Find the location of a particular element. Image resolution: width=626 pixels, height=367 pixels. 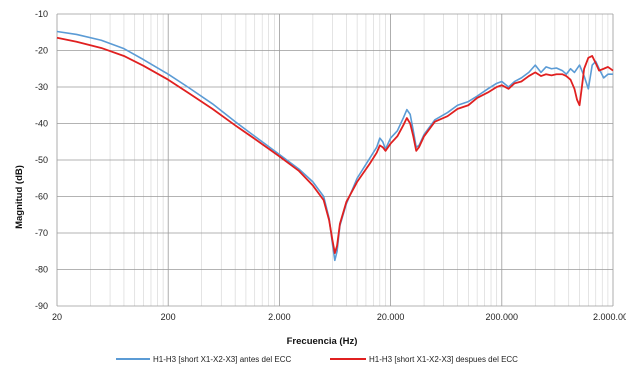

x-tick-label: 20 is located at coordinates (57, 317).